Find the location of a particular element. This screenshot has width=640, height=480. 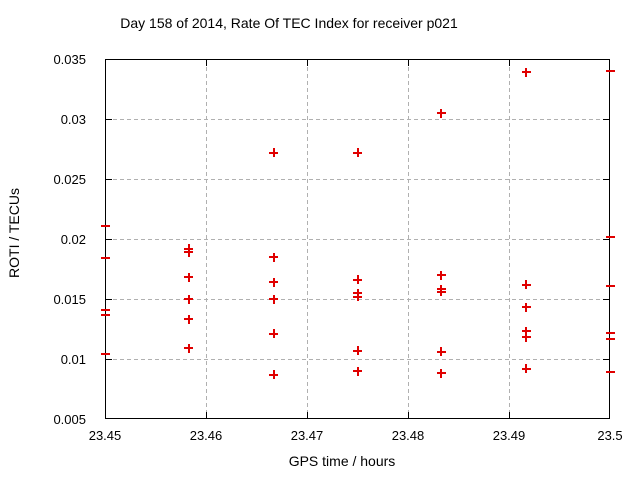

y-tick-label: 0.015 is located at coordinates (69, 299).